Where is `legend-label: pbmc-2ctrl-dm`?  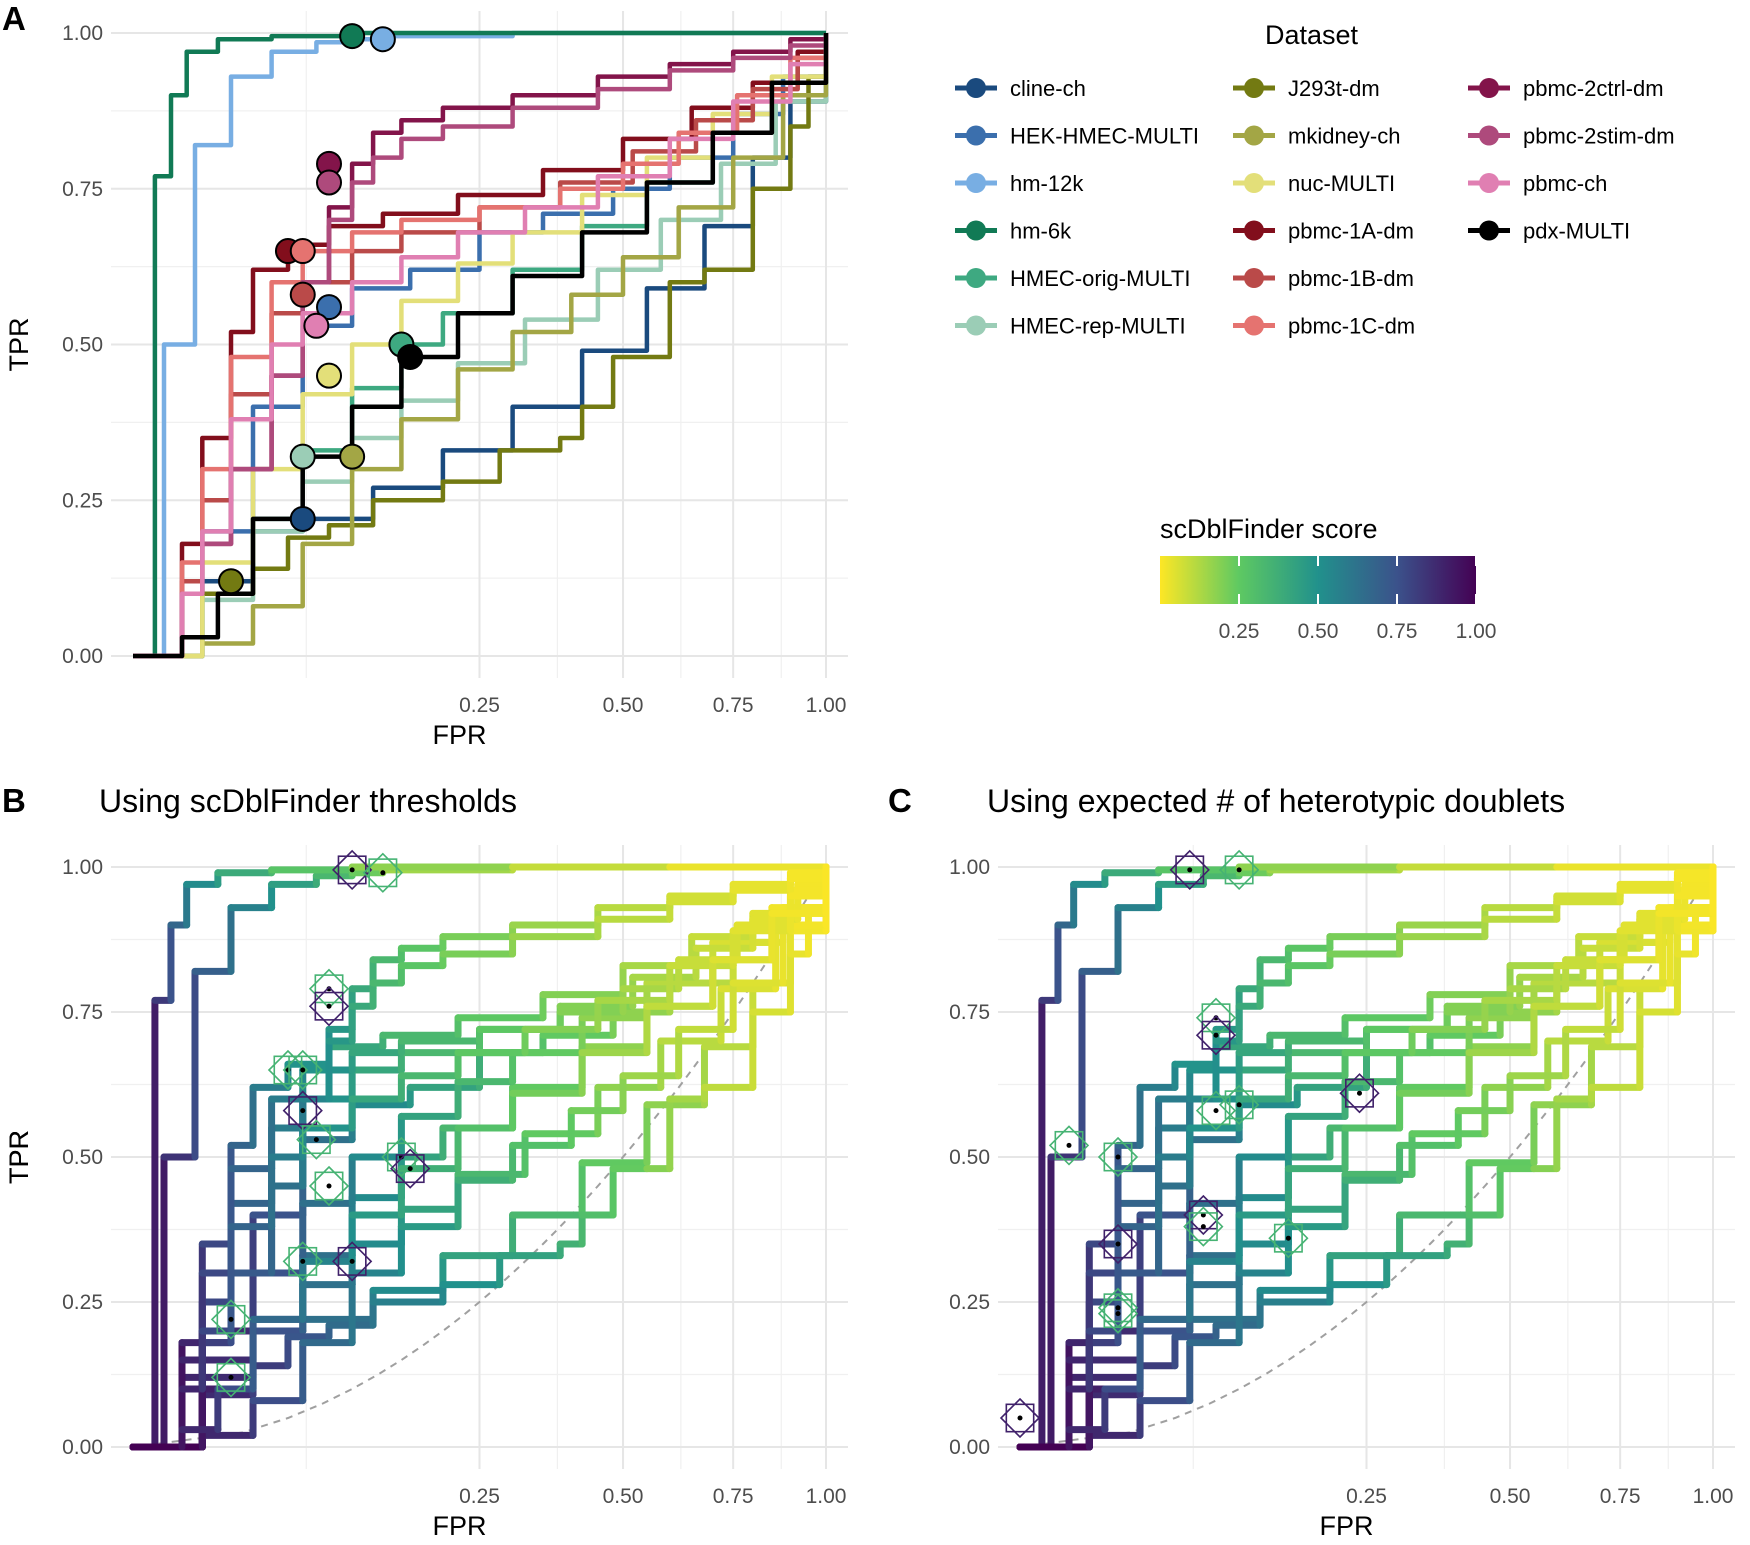
legend-label: pbmc-2ctrl-dm is located at coordinates (1593, 88).